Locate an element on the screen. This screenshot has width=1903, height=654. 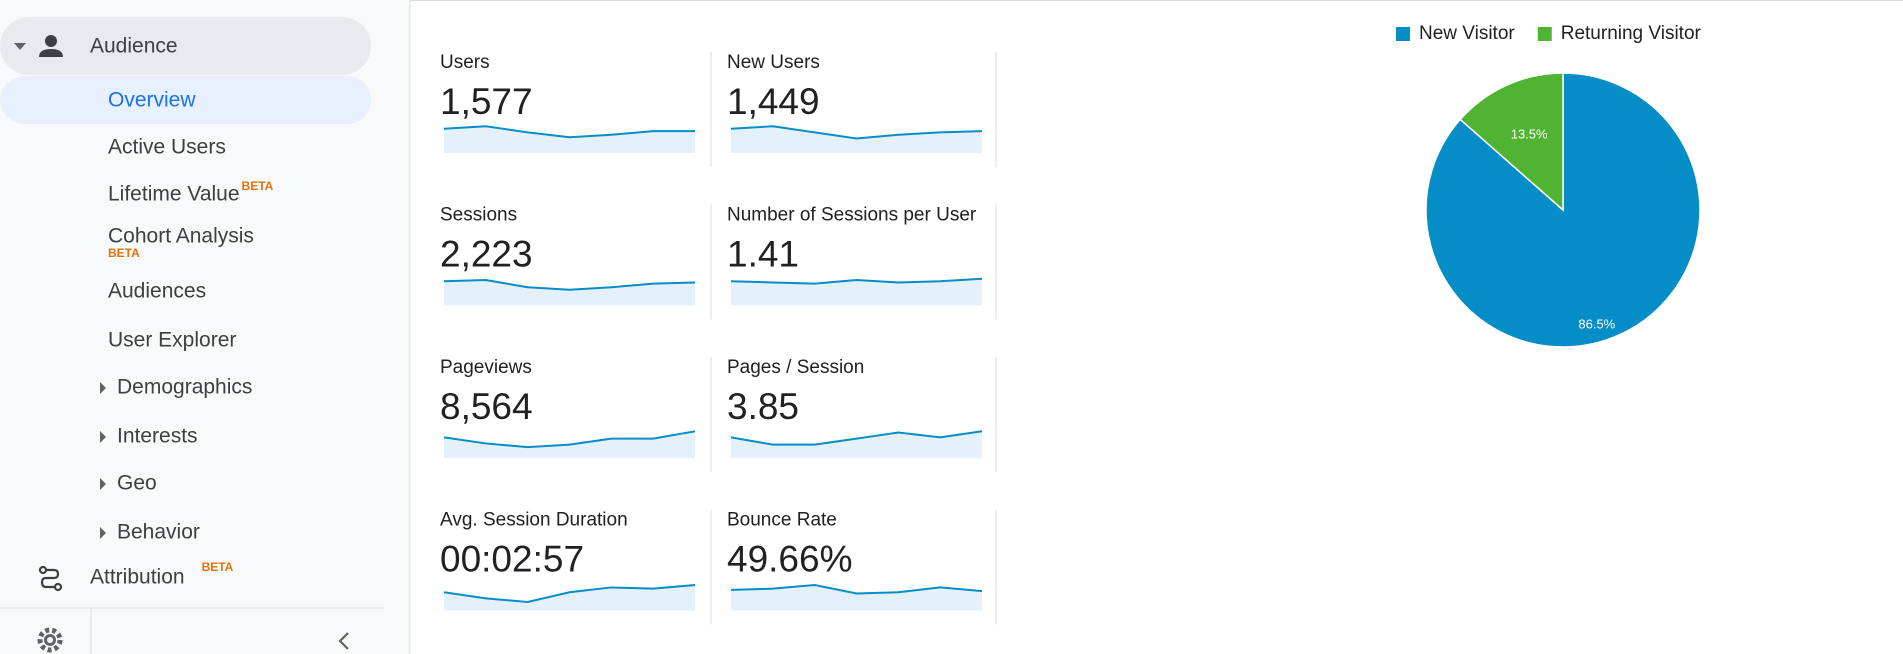
legend-label: Returning Visitor is located at coordinates (1631, 33).